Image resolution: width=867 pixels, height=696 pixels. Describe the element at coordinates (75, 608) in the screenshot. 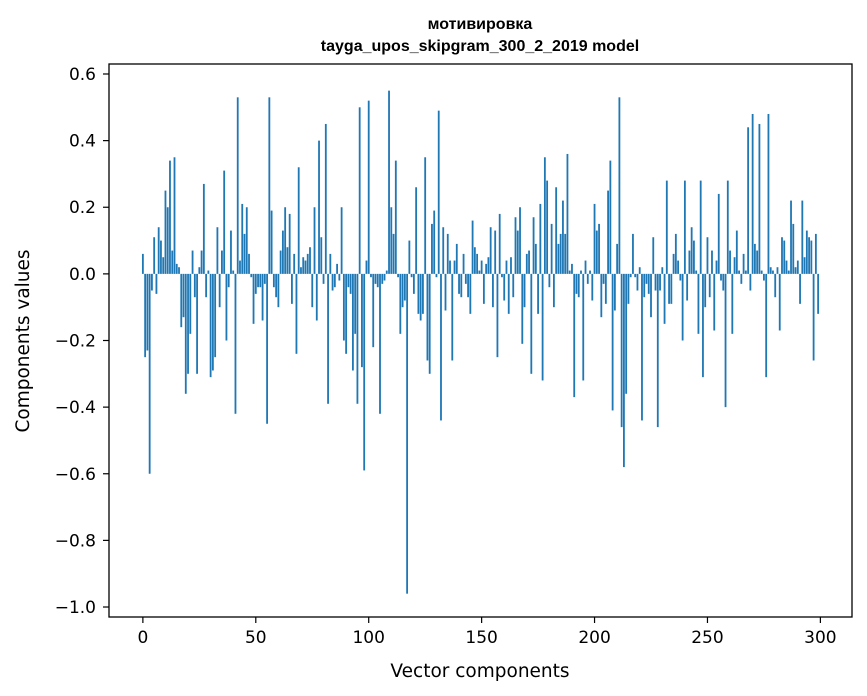

I see `y-tick-label: −1.0` at that location.